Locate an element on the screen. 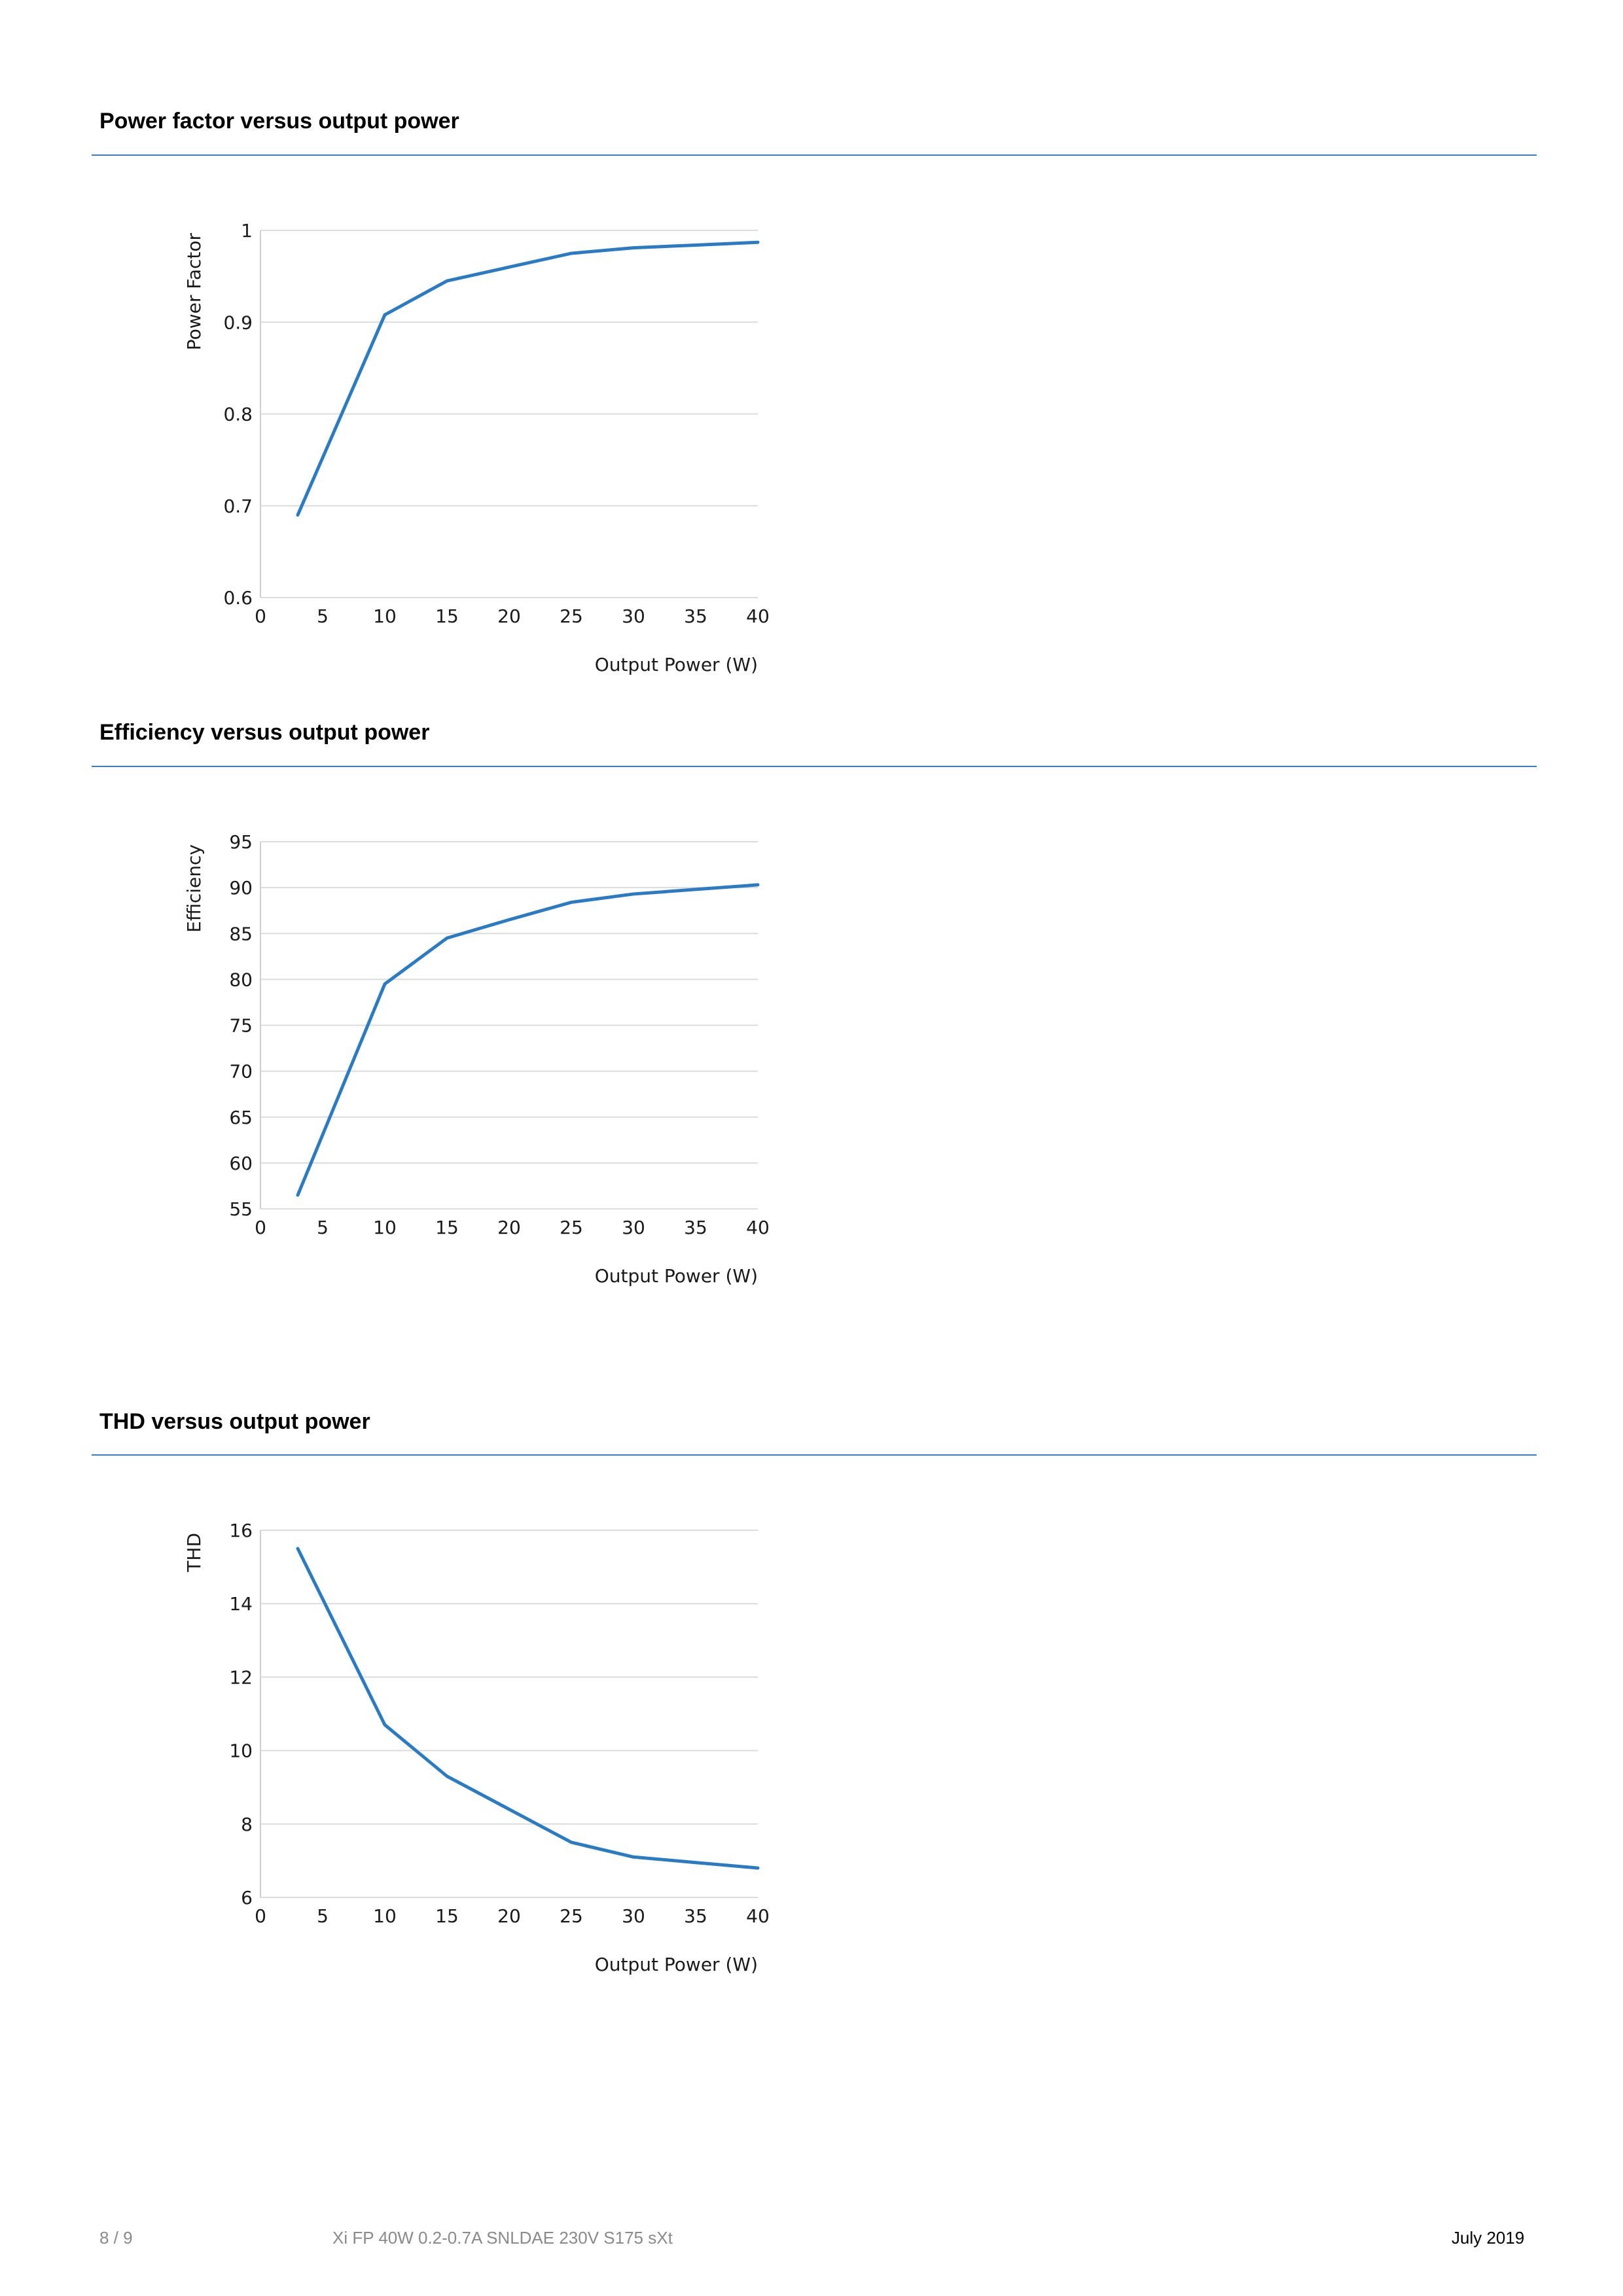 Image resolution: width=1623 pixels, height=2296 pixels. y-tick-label: 90 is located at coordinates (241, 888).